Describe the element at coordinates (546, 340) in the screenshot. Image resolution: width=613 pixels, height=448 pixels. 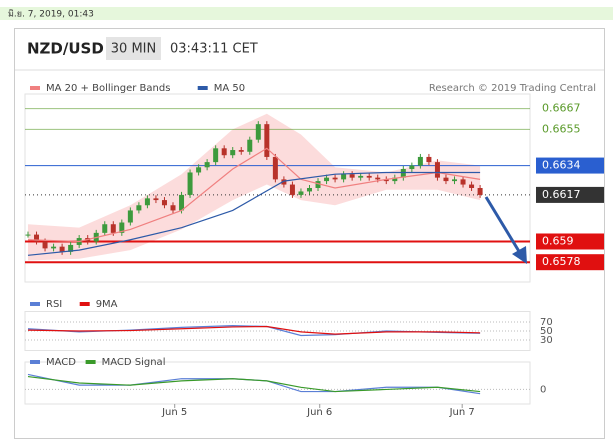
I see `y-tick-label: 30` at that location.